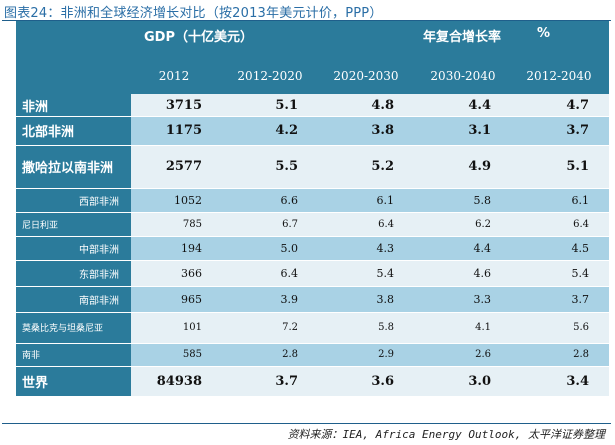 The width and height of the screenshot is (615, 445). What do you see at coordinates (73, 381) in the screenshot?
I see `row-label: 世界` at bounding box center [73, 381].